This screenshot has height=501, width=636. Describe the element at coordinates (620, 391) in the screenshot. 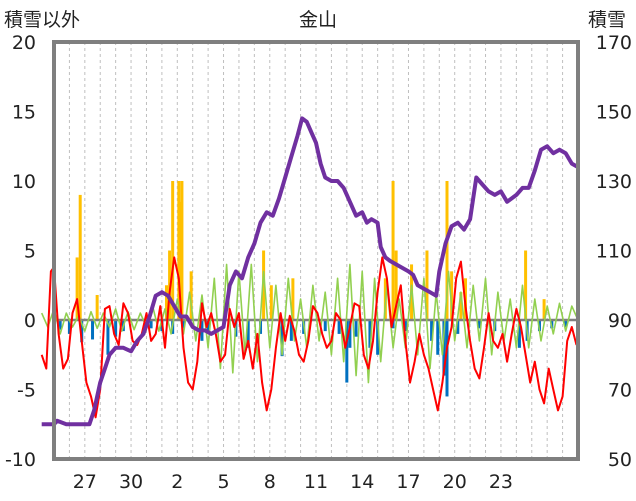

I see `right-tick-label: 70` at that location.